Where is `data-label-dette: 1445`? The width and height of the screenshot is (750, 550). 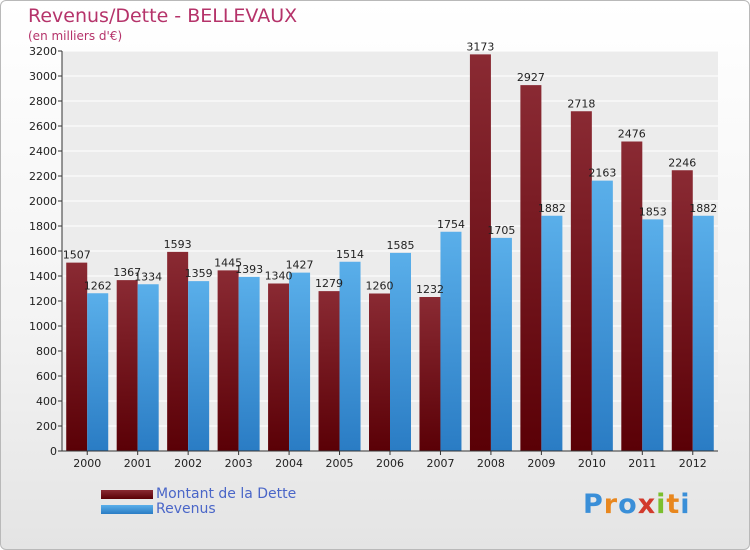
data-label-dette: 1445 is located at coordinates (228, 262).